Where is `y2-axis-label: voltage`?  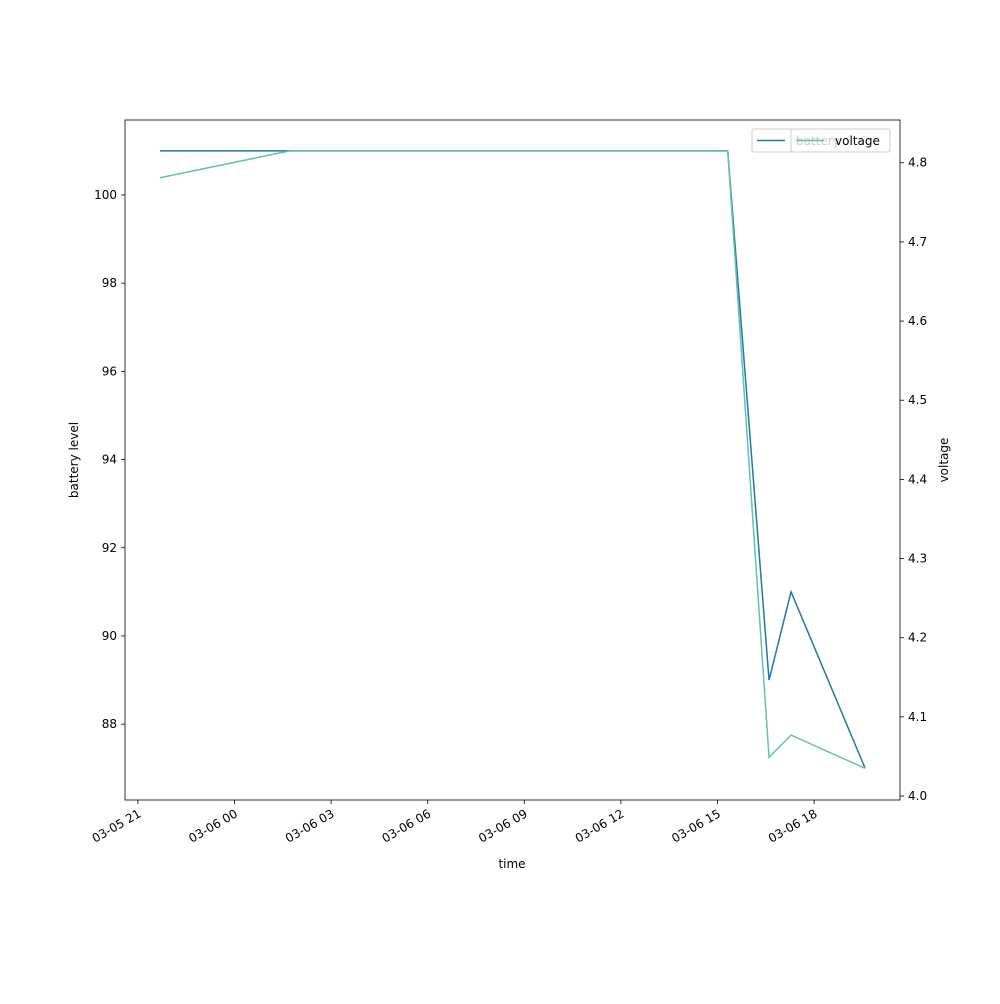 y2-axis-label: voltage is located at coordinates (944, 460).